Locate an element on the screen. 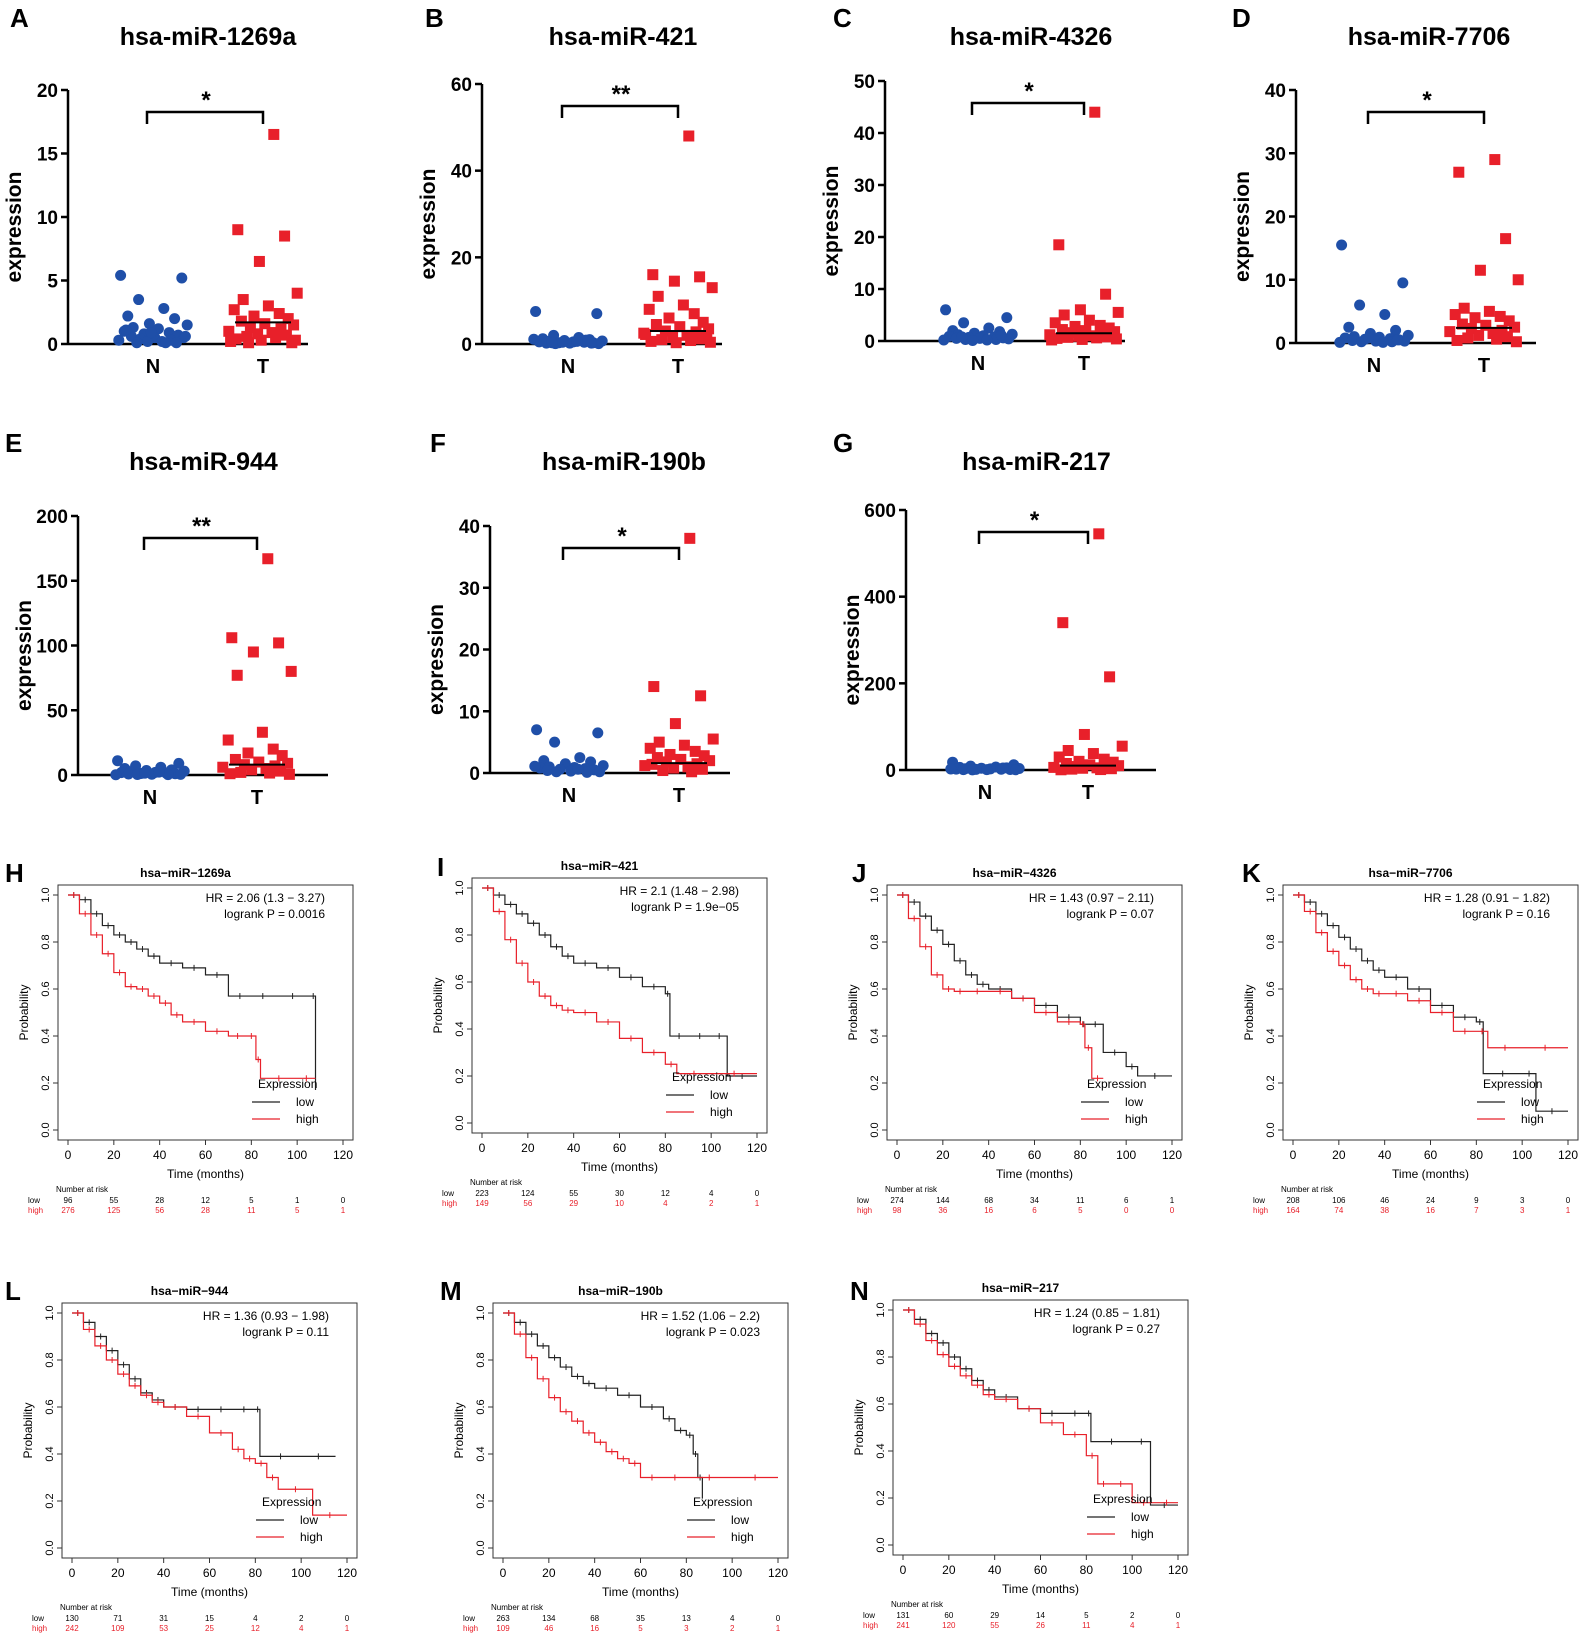 The height and width of the screenshot is (1641, 1585). risk-count-low: 68 is located at coordinates (594, 1618).